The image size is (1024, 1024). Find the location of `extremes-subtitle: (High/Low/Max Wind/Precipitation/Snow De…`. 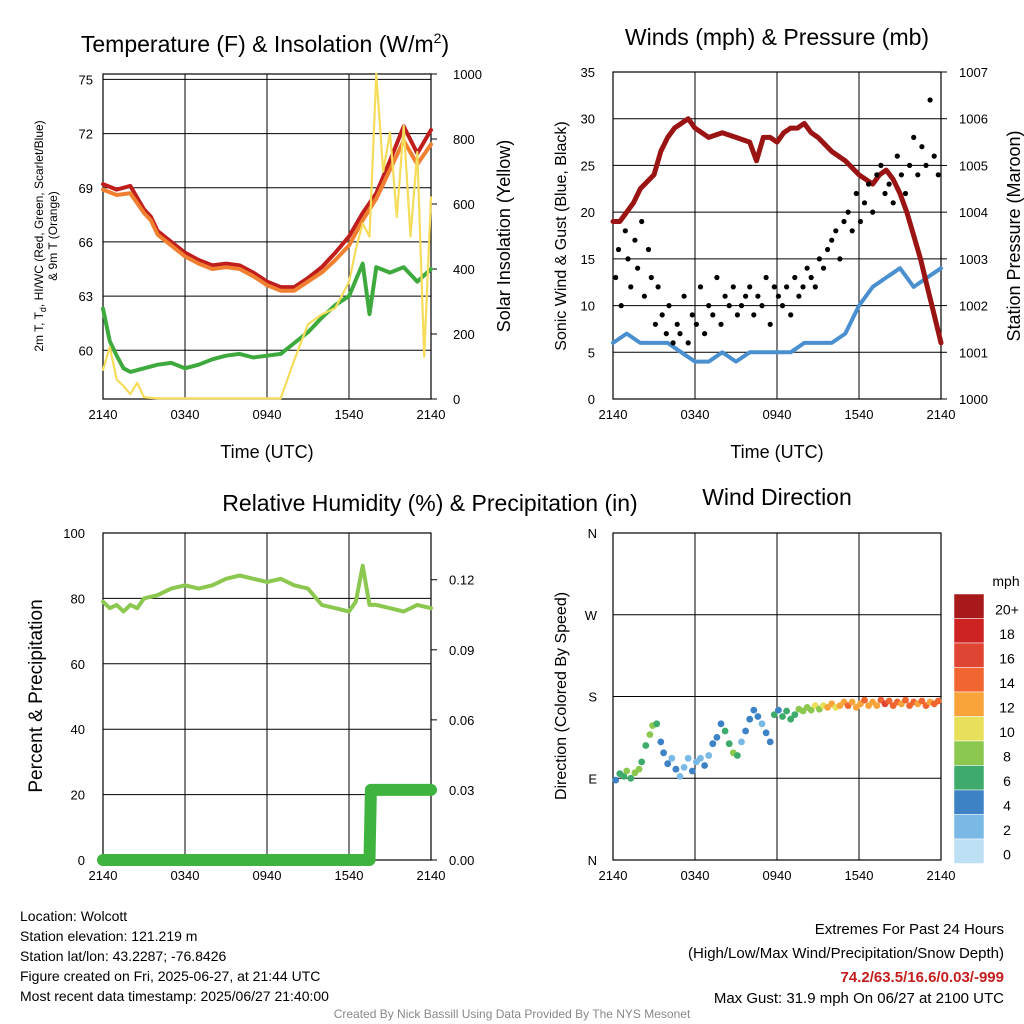

extremes-subtitle: (High/Low/Max Wind/Precipitation/Snow De… is located at coordinates (846, 953).